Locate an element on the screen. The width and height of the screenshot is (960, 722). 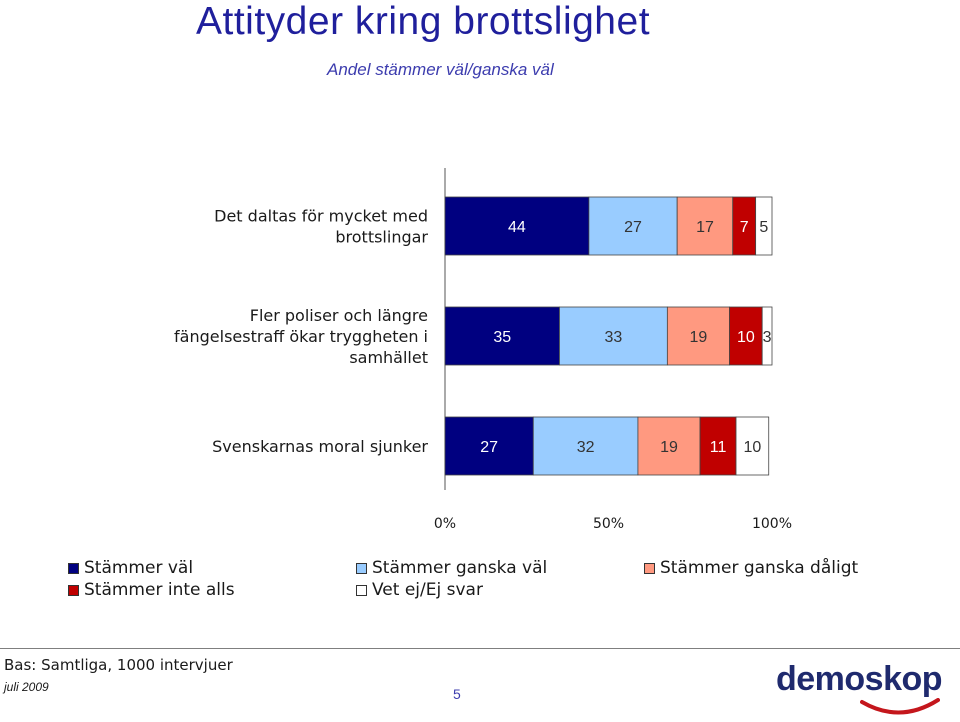
x-tick-label: 0% is located at coordinates (445, 524).